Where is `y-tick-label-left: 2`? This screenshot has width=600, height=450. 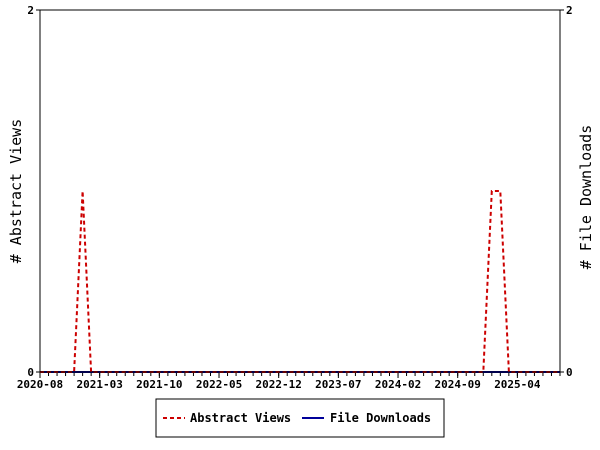 y-tick-label-left: 2 is located at coordinates (30, 10).